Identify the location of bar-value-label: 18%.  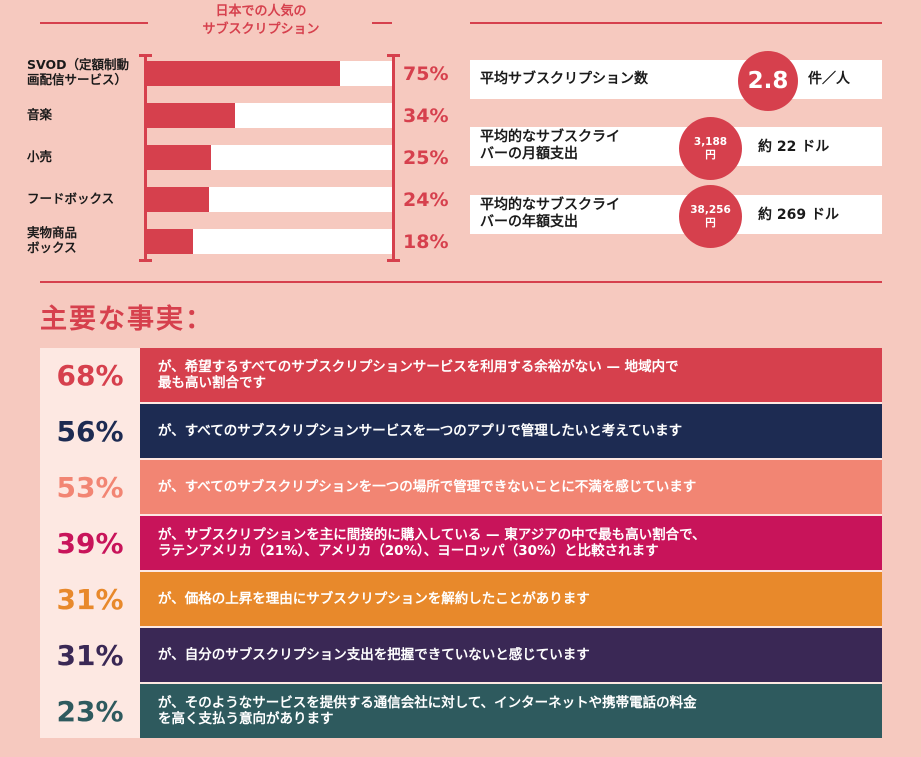
(426, 242).